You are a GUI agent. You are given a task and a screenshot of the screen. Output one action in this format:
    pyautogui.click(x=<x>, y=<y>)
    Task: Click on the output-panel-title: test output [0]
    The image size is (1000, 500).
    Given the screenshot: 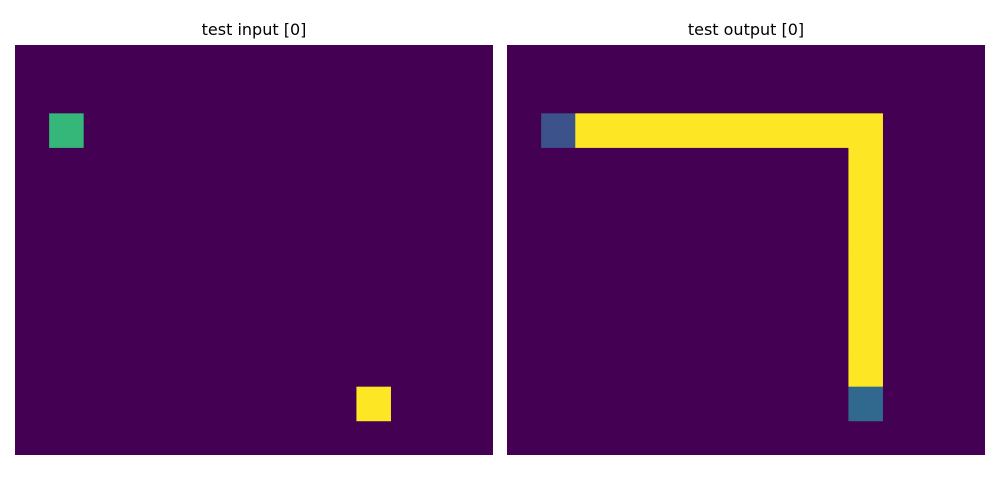 What is the action you would take?
    pyautogui.click(x=746, y=29)
    